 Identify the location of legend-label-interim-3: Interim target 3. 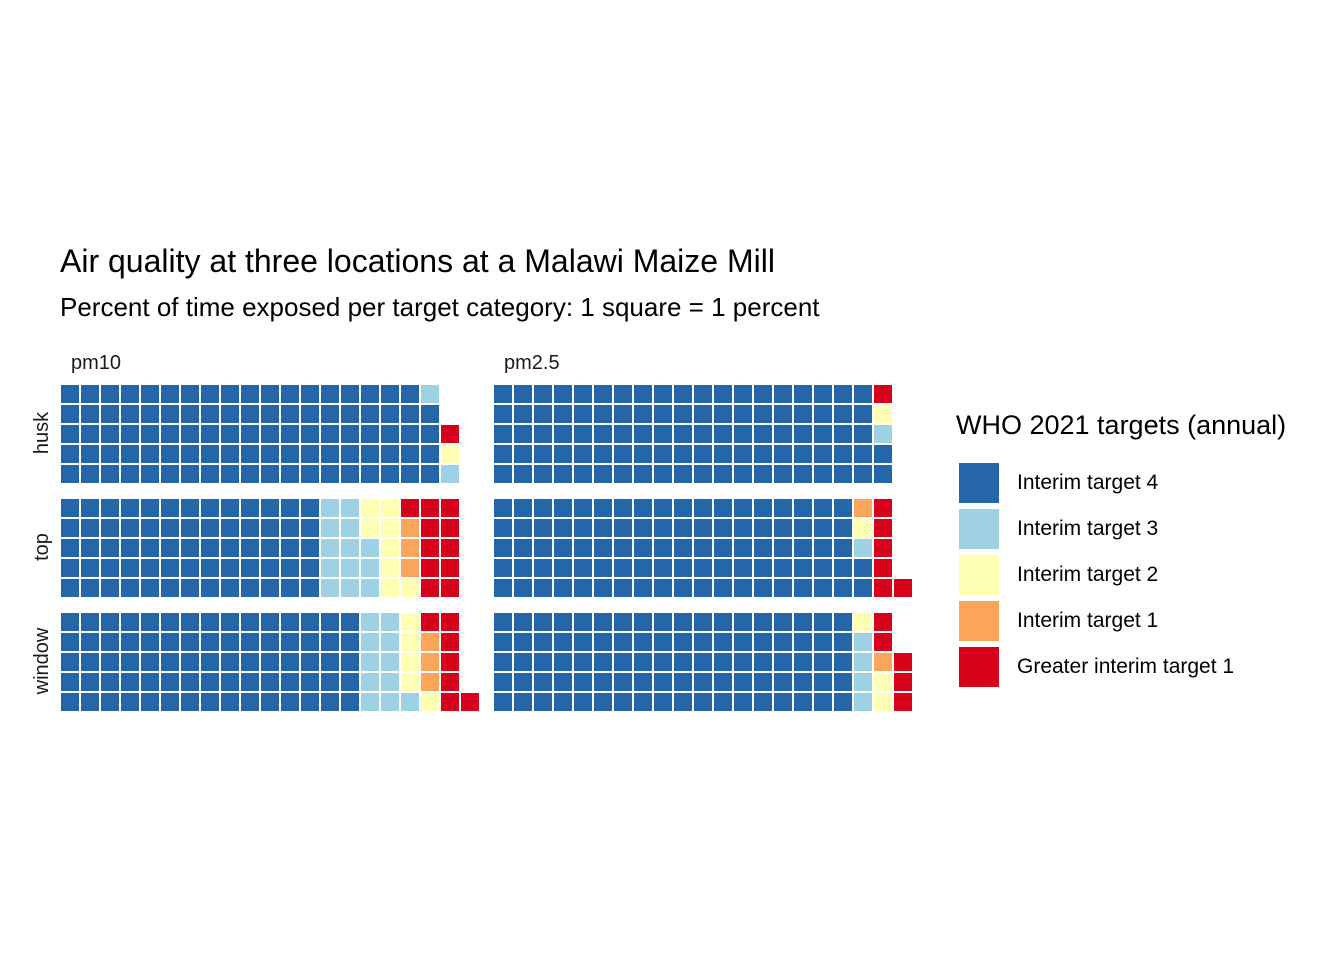
(1088, 528).